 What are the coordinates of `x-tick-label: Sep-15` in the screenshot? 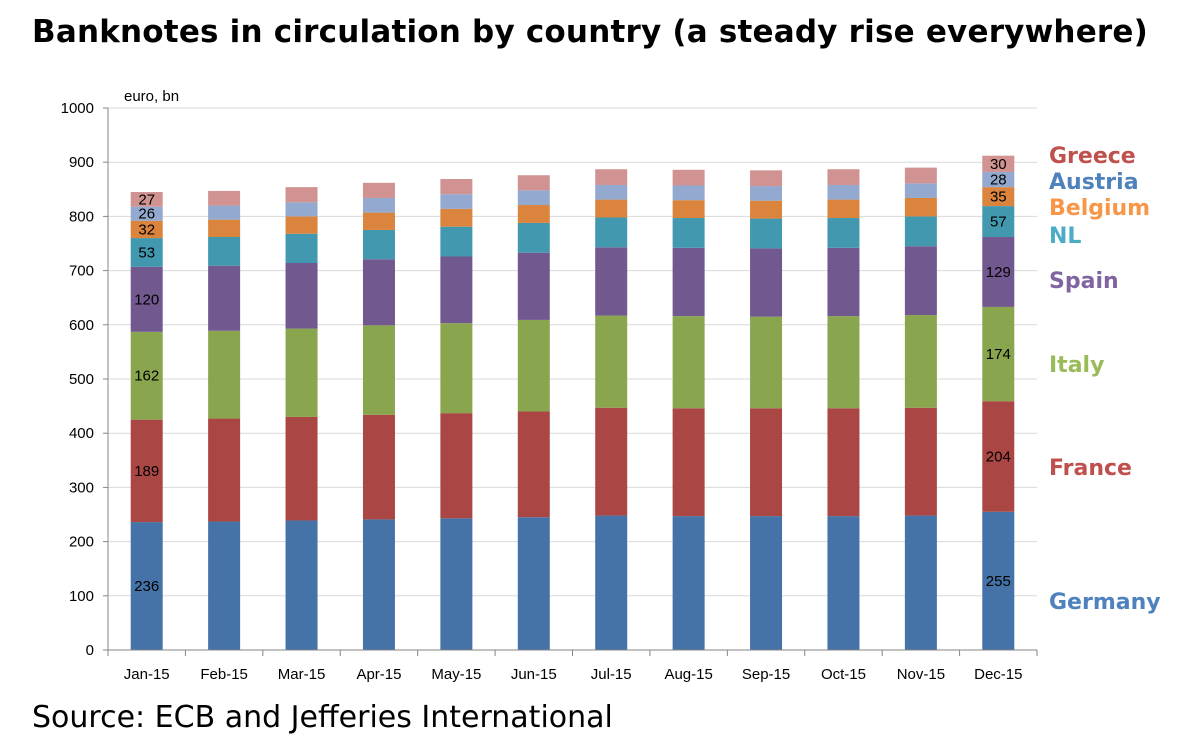 It's located at (766, 674).